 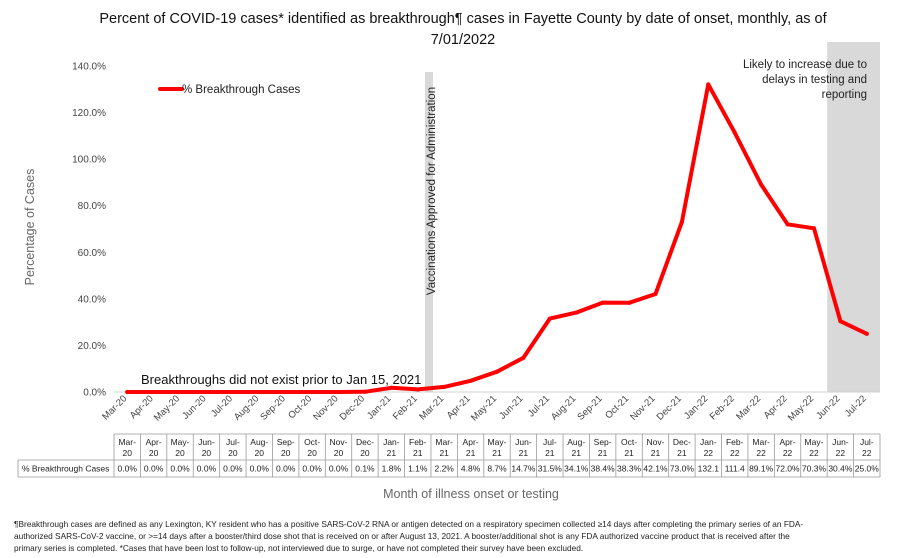 I want to click on chart-title-line-2: 7/01/2022, so click(x=463, y=40).